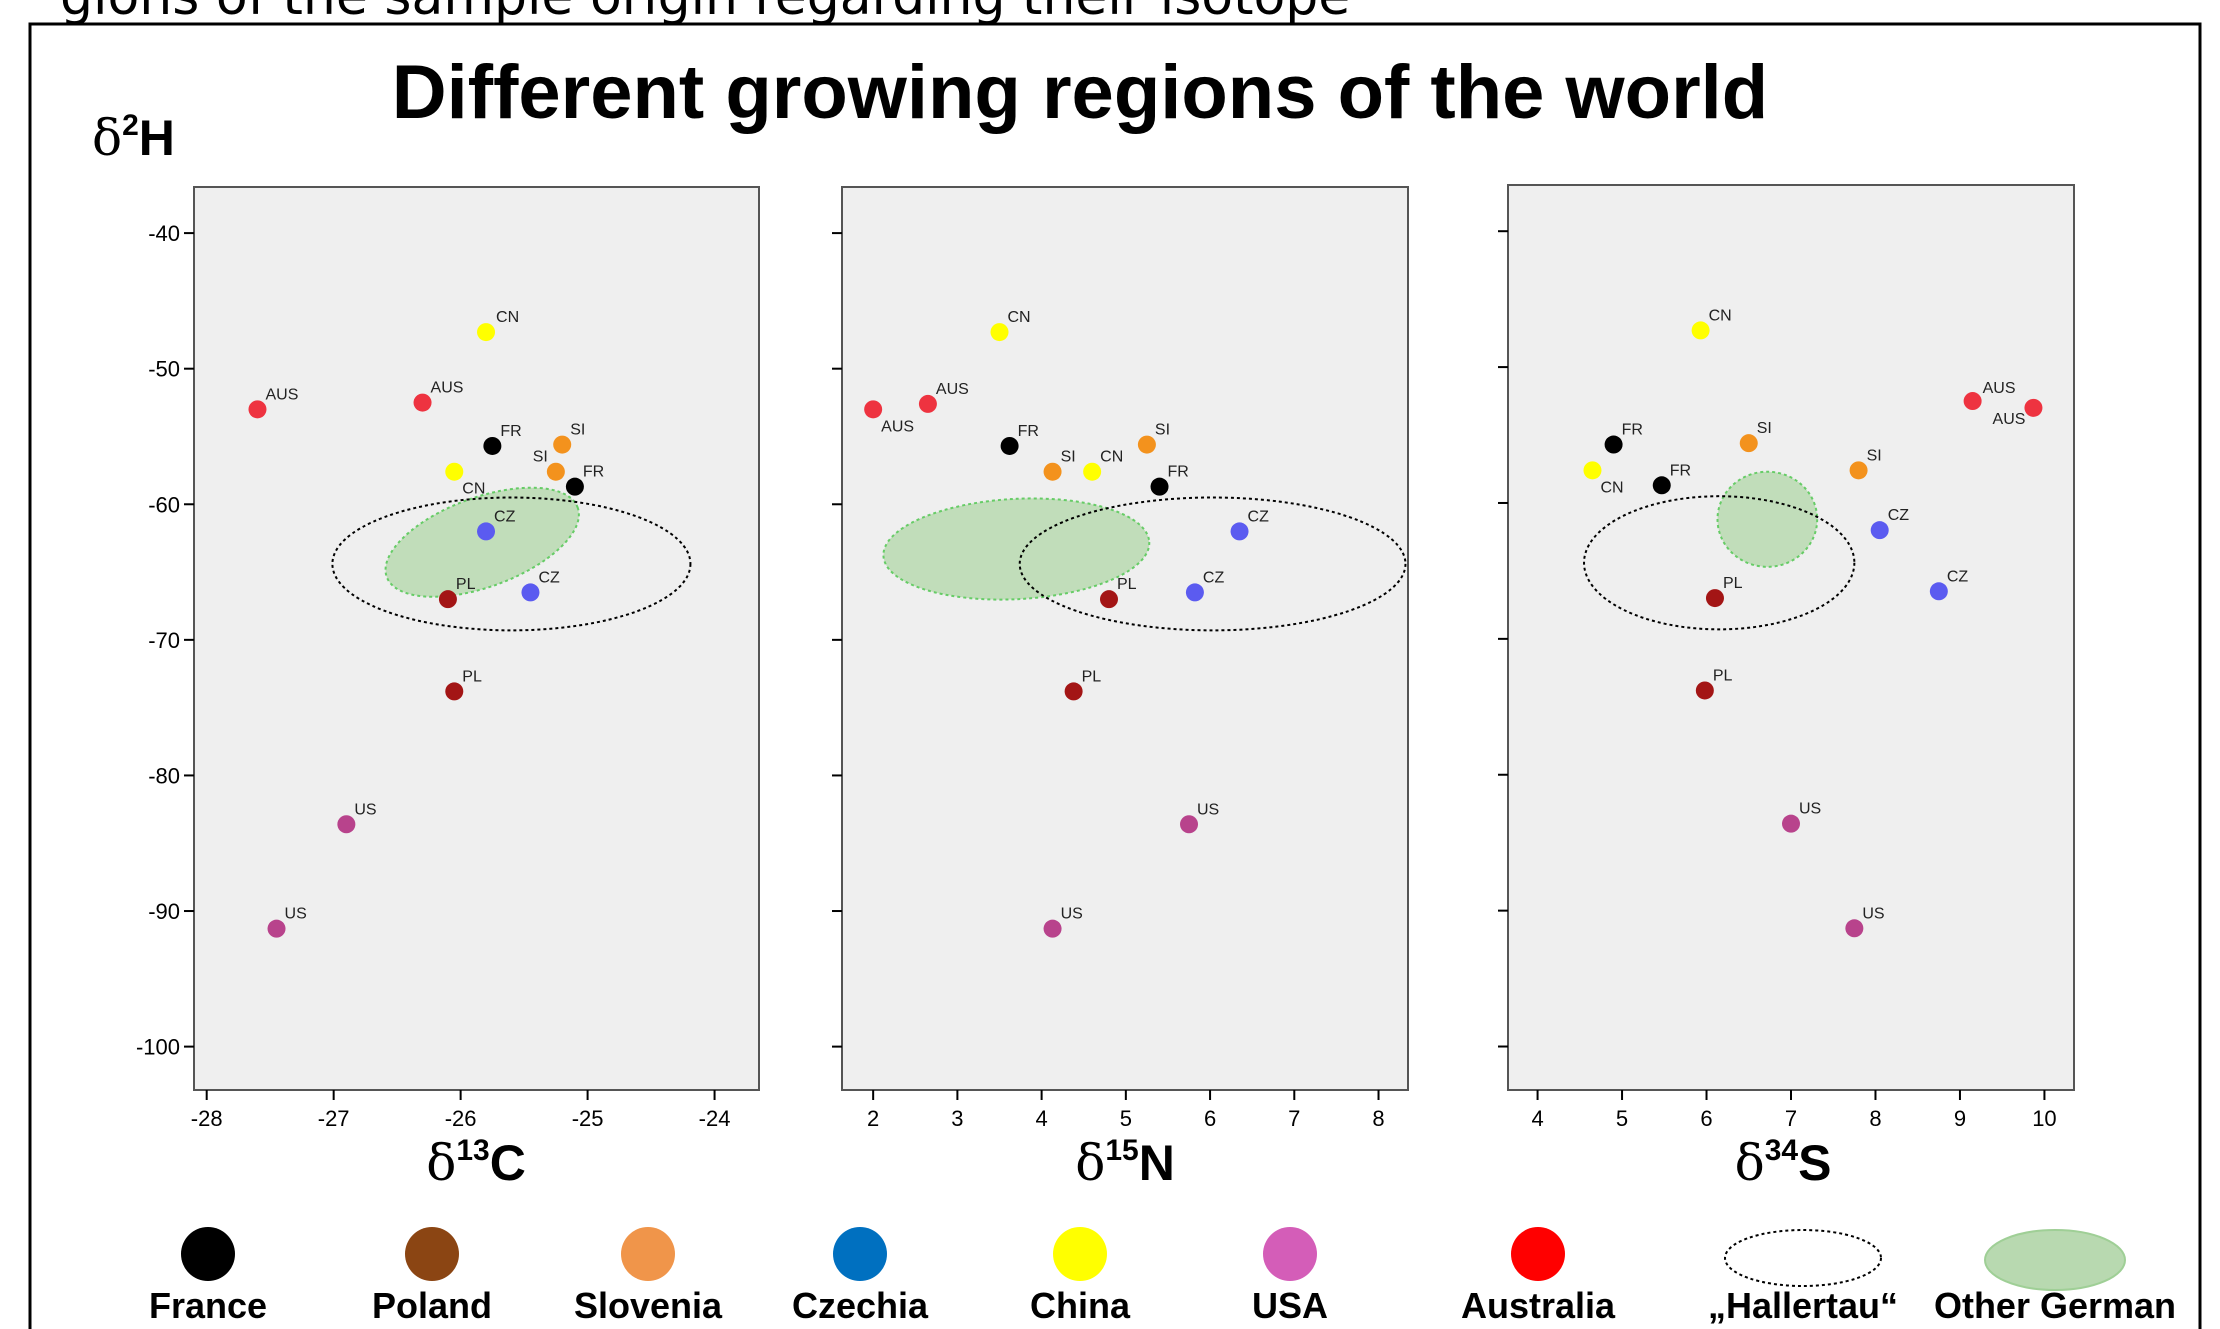 The width and height of the screenshot is (2220, 1329). I want to click on legend-label: „Hallertau“, so click(1803, 1305).